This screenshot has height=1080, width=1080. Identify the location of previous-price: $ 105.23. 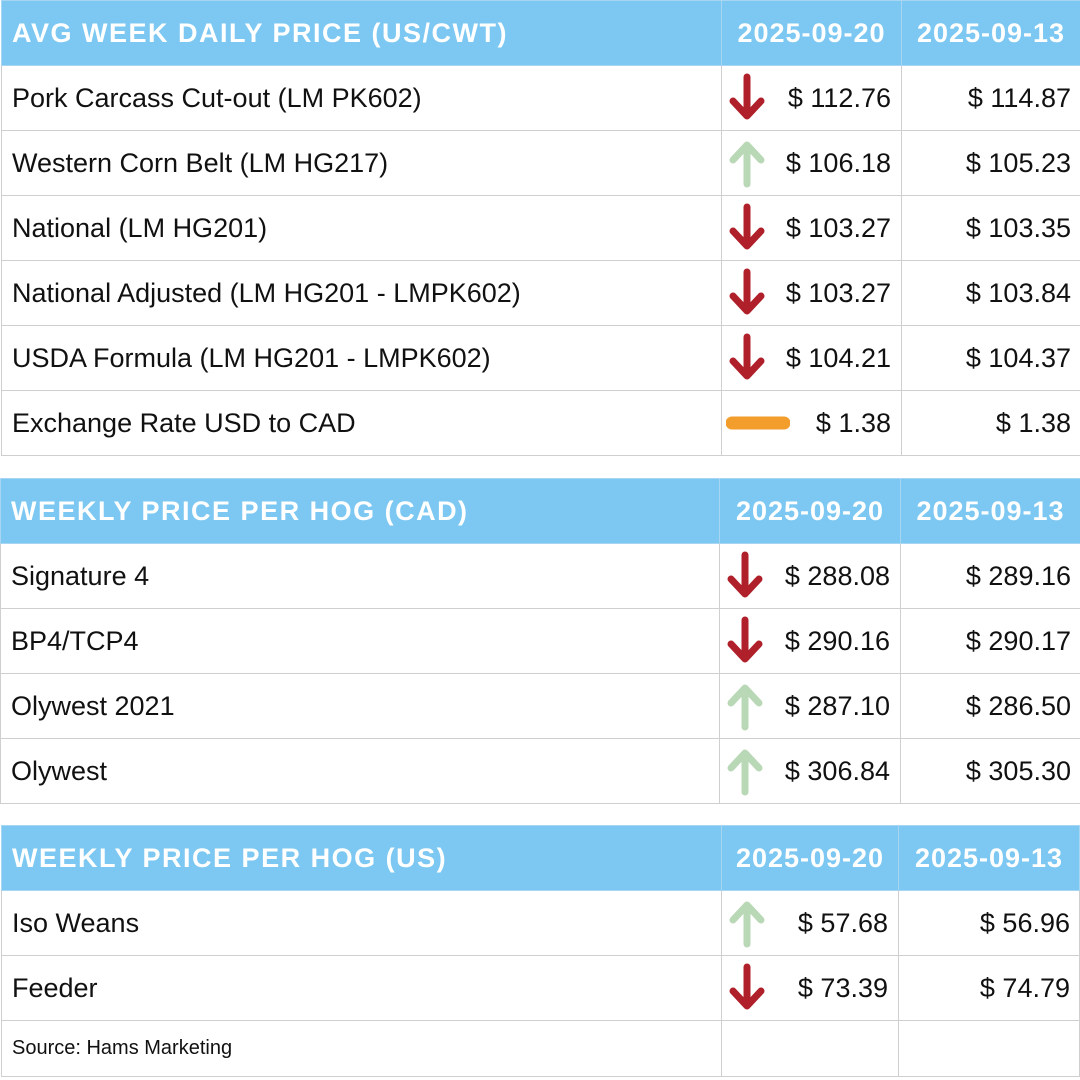
(990, 163).